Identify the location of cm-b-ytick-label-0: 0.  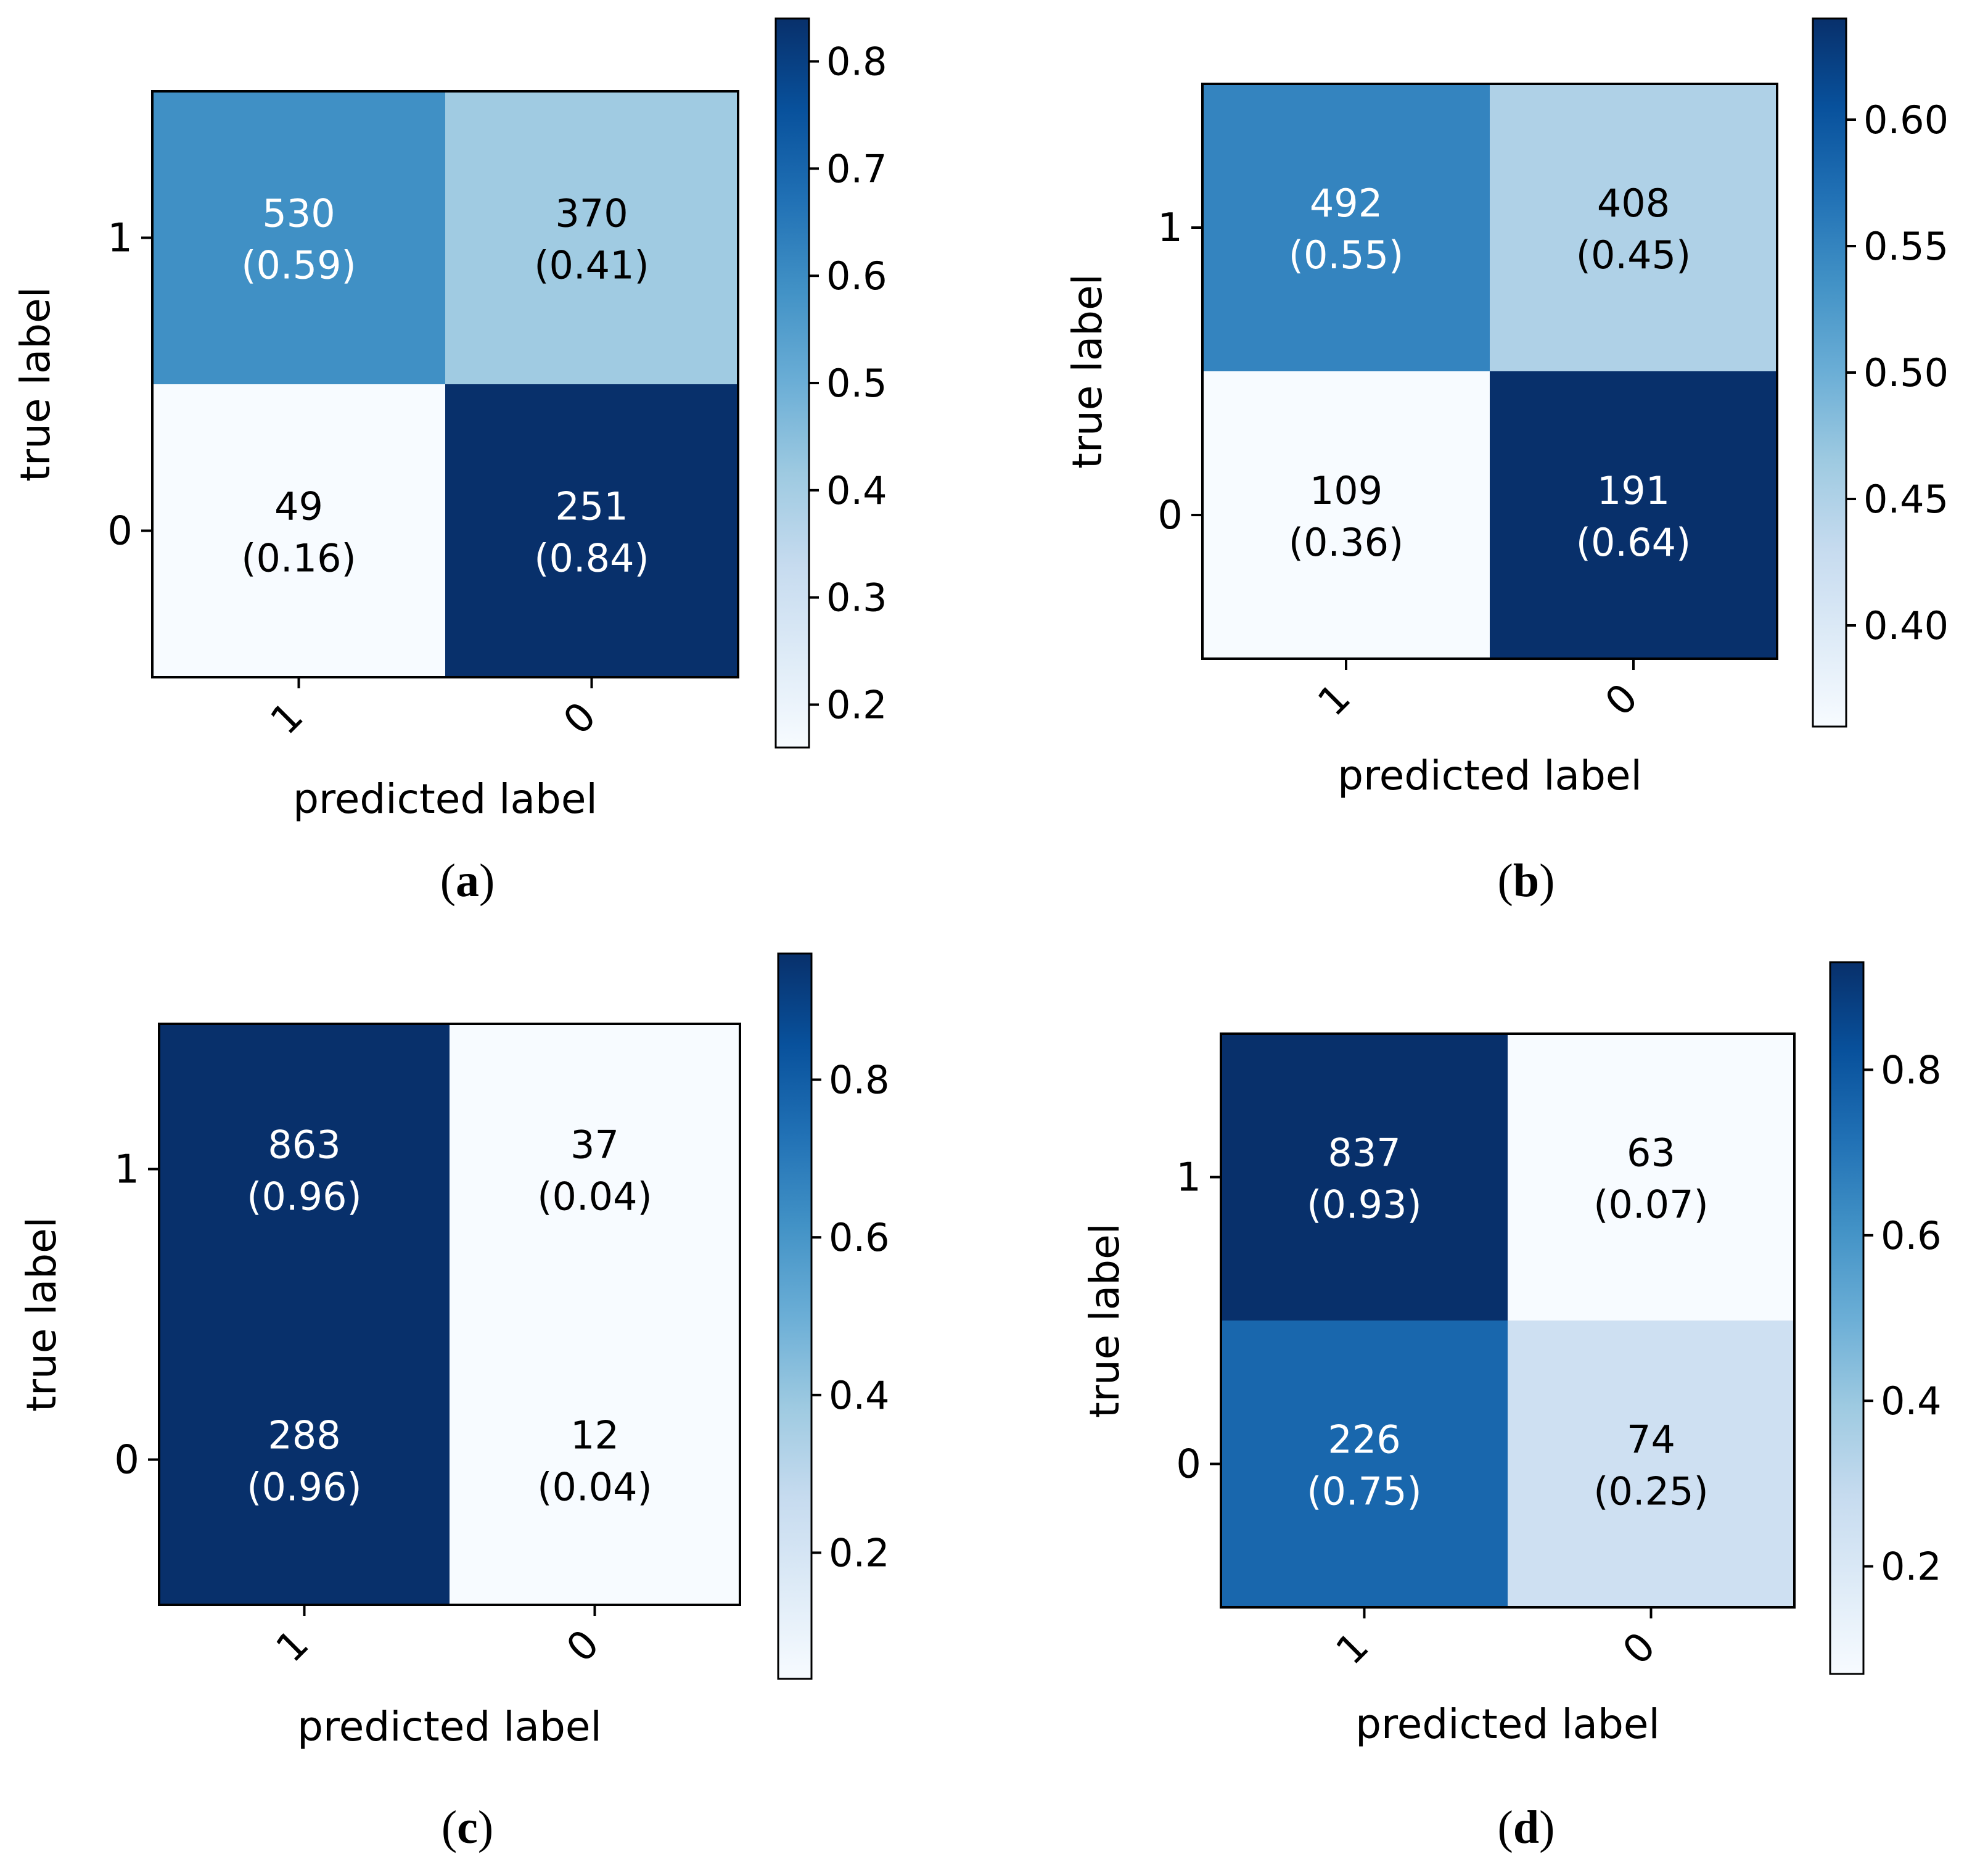
(1170, 515).